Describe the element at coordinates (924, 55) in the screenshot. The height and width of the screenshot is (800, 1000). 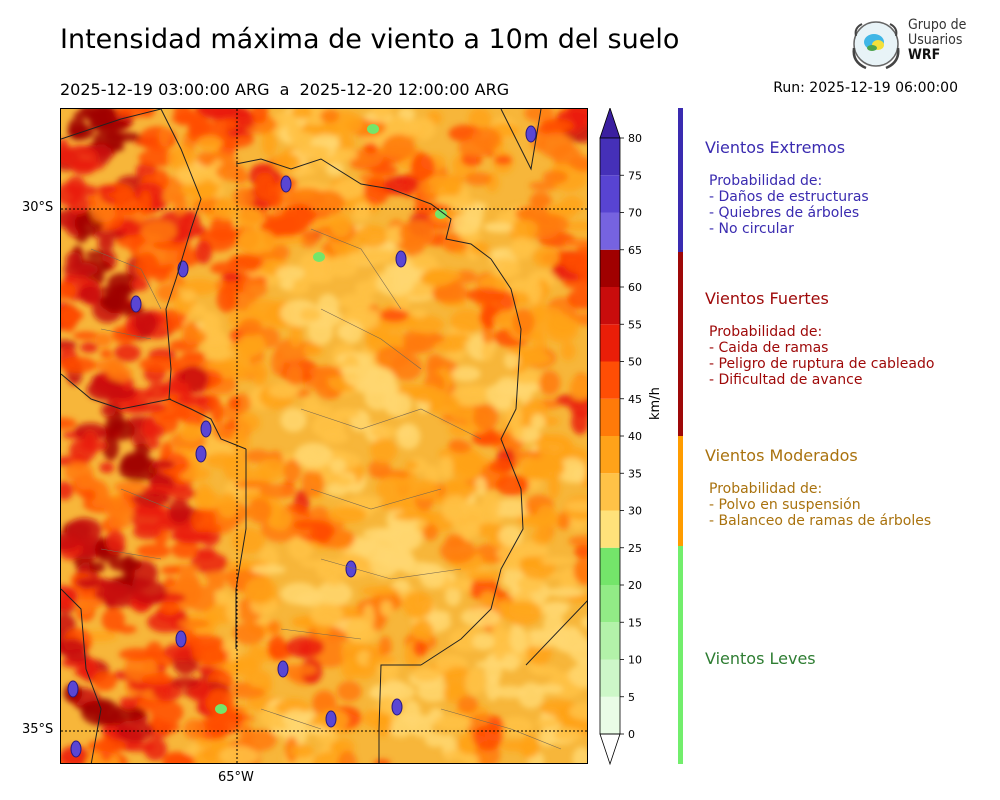
I see `logo-line-3: WRF` at that location.